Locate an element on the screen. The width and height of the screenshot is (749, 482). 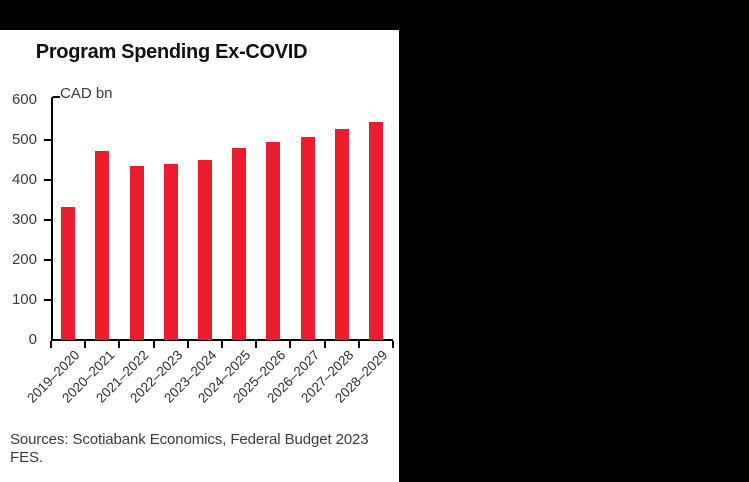
y-tick-label: 500 is located at coordinates (24, 139).